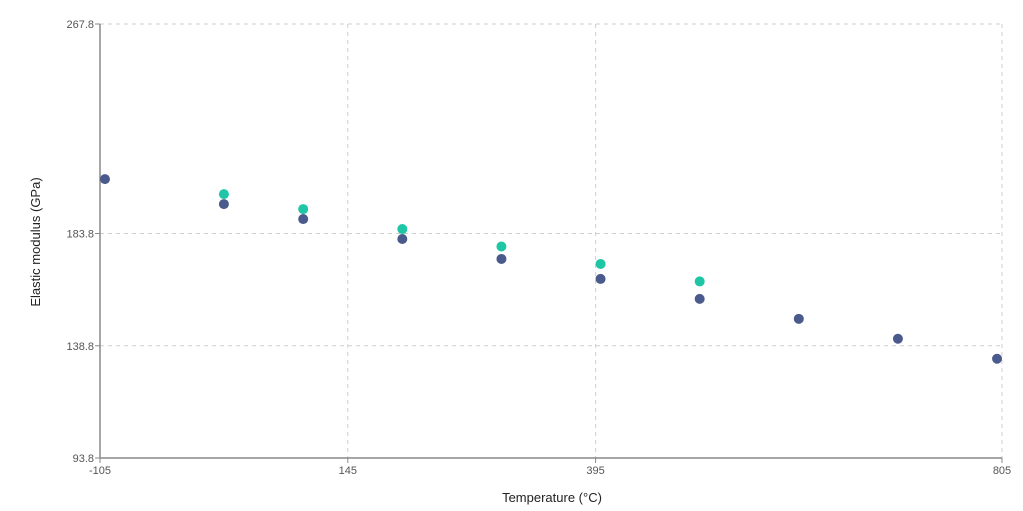 The height and width of the screenshot is (511, 1023). I want to click on x-tick-label: -105, so click(100, 471).